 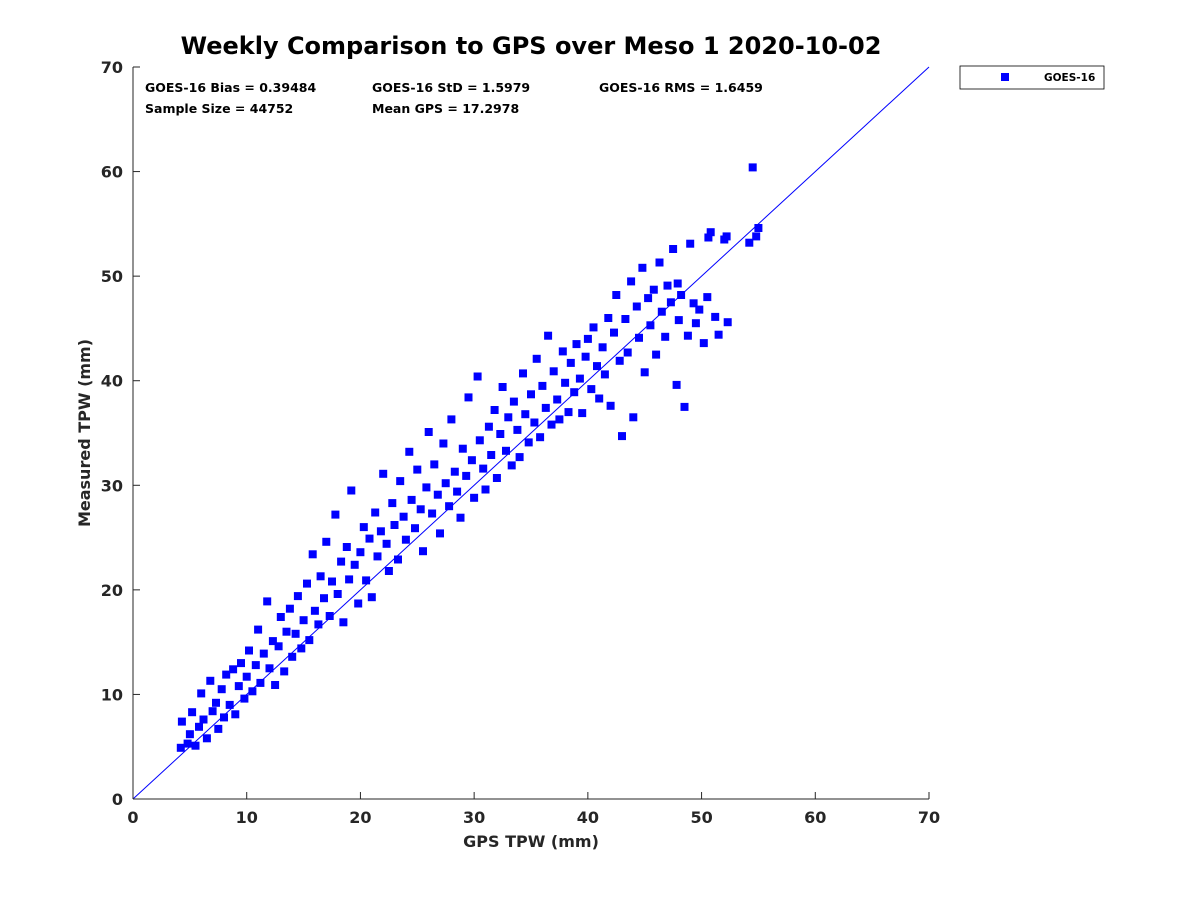 I want to click on y-tick-label: 20, so click(x=112, y=590).